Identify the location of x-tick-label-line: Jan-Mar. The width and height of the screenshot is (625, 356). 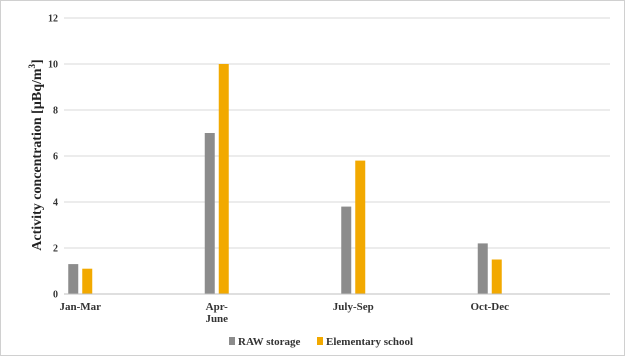
(80, 307).